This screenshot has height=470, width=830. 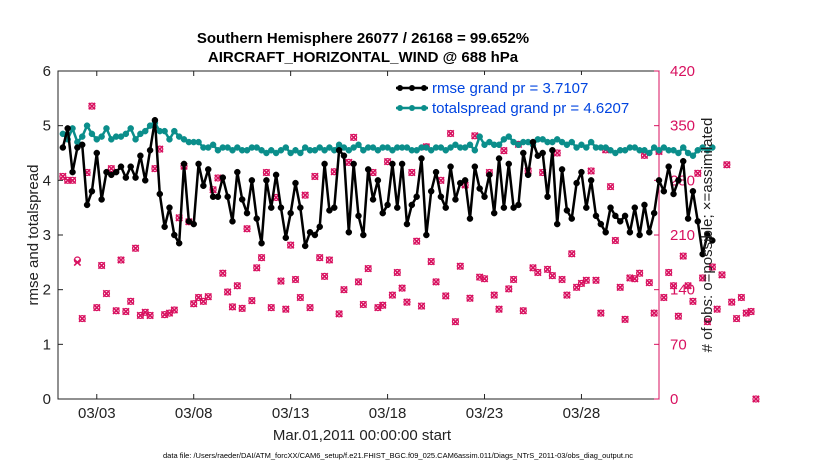 I want to click on x-axis-label: Mar.01,2011 00:00:00 start, so click(x=362, y=435).